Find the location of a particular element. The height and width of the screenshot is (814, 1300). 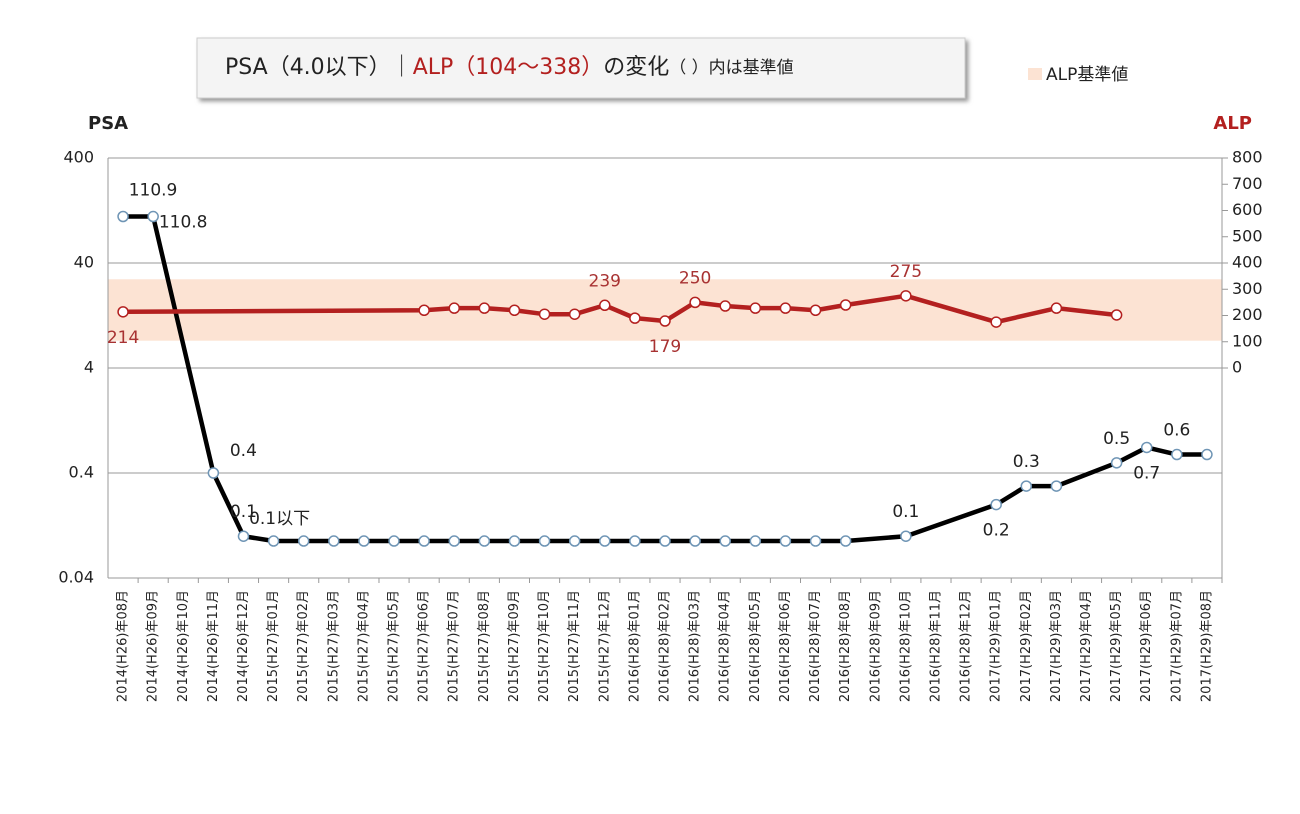

x-tick-label: 2016(H28)年03月 is located at coordinates (695, 646).